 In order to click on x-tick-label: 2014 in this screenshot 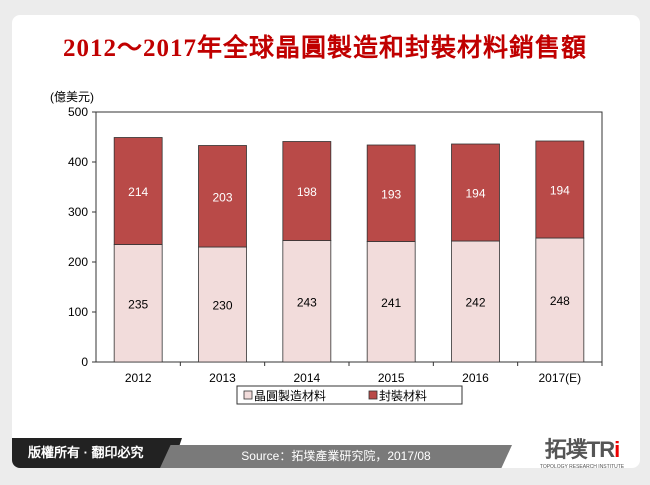, I will do `click(306, 378)`.